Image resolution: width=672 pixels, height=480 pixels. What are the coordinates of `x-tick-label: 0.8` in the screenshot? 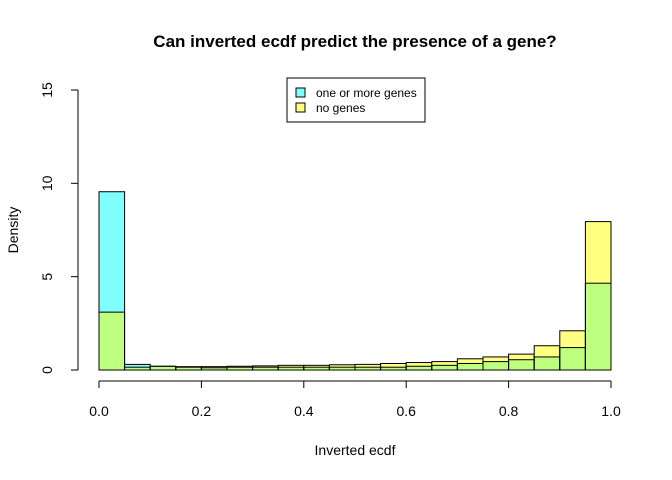 It's located at (509, 411).